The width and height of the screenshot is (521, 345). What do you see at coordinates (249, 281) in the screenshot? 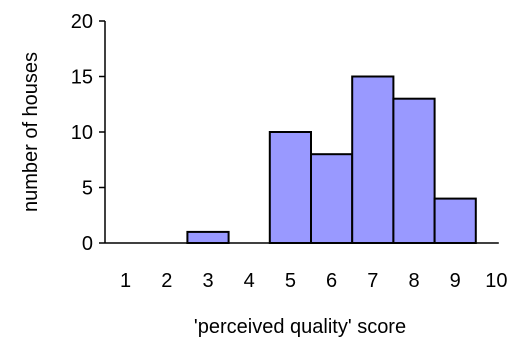
I see `x-tick-label: 4` at bounding box center [249, 281].